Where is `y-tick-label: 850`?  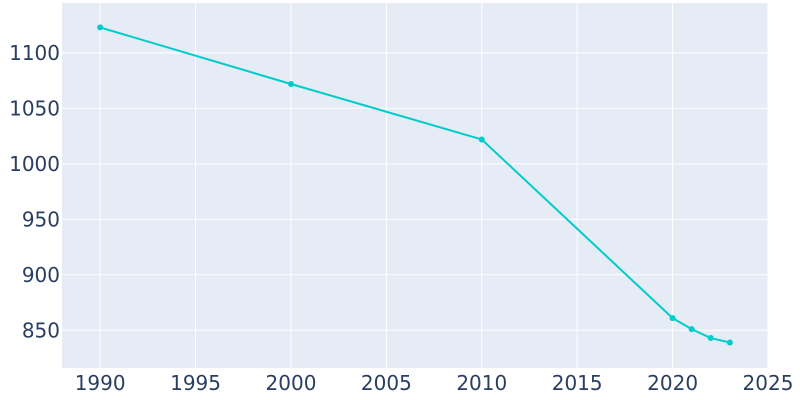
y-tick-label: 850 is located at coordinates (41, 330).